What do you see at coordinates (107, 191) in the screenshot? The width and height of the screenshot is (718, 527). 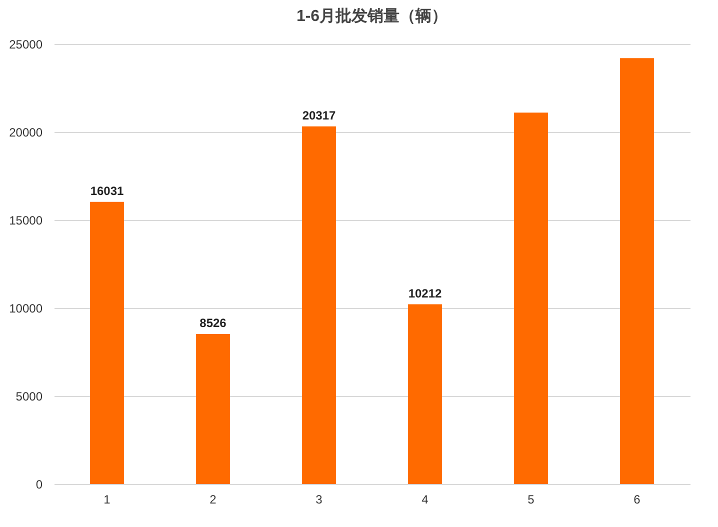 I see `data-label: 16031` at bounding box center [107, 191].